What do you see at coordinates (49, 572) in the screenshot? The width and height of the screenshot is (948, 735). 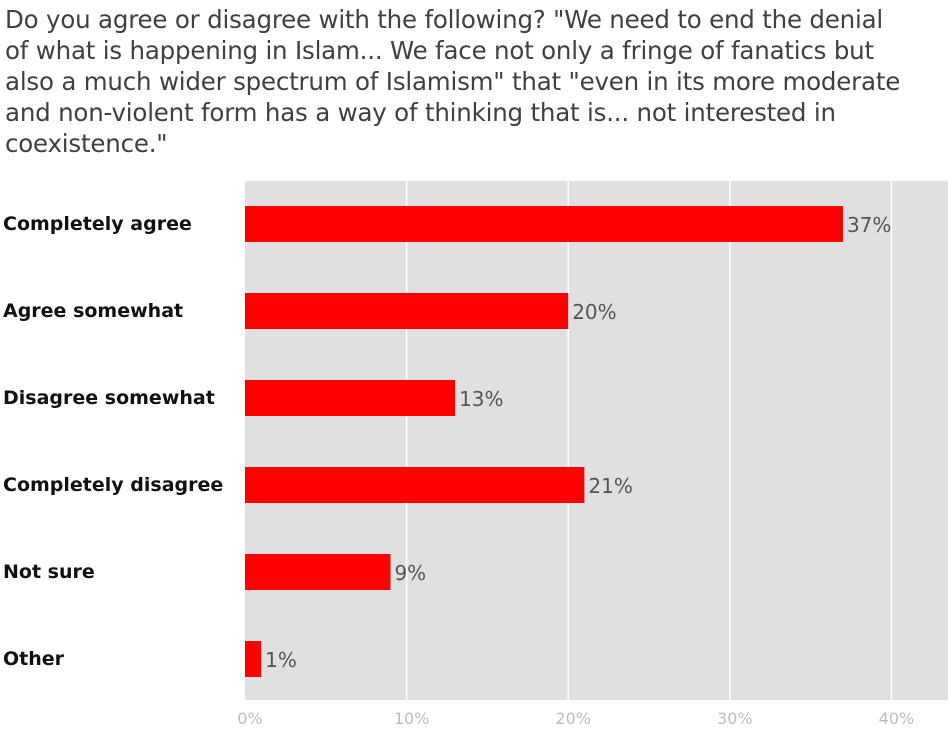 I see `category-label: Not sure` at bounding box center [49, 572].